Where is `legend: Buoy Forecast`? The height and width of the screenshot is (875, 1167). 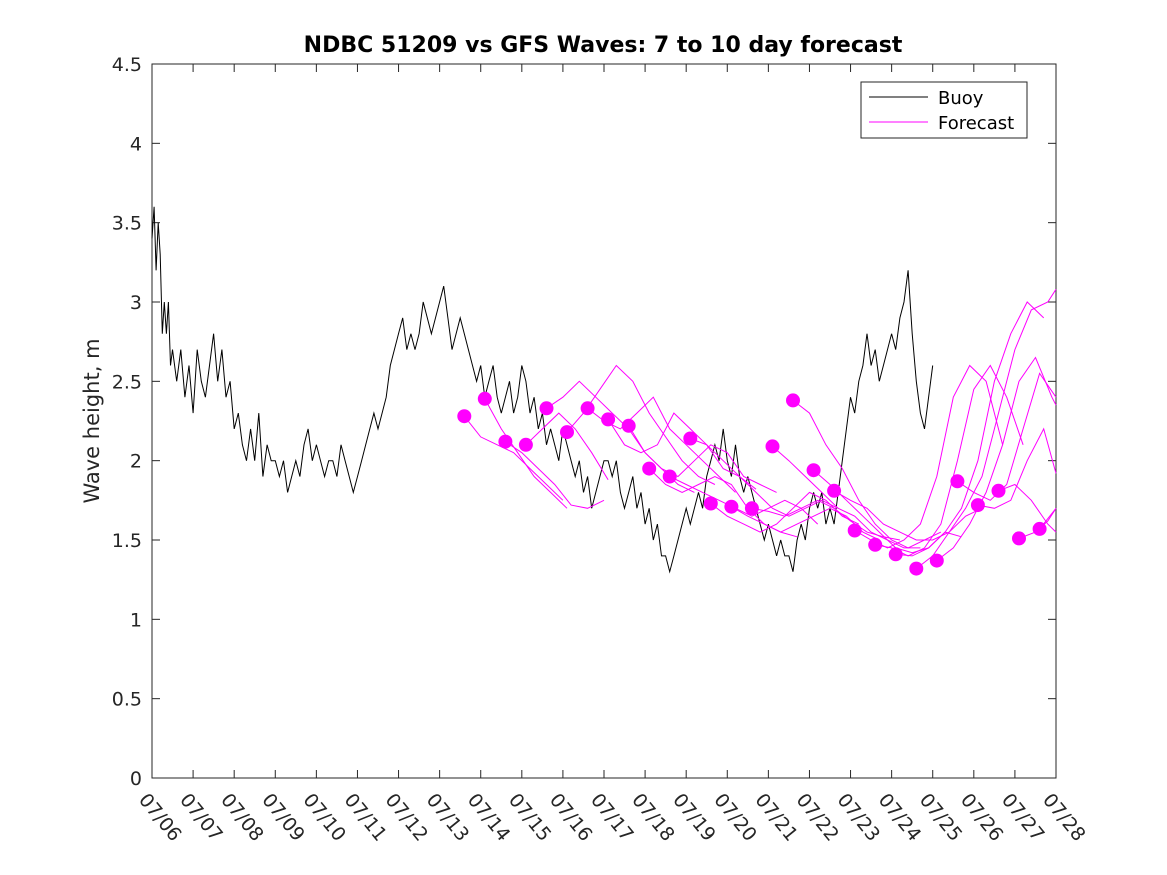 legend: Buoy Forecast is located at coordinates (944, 110).